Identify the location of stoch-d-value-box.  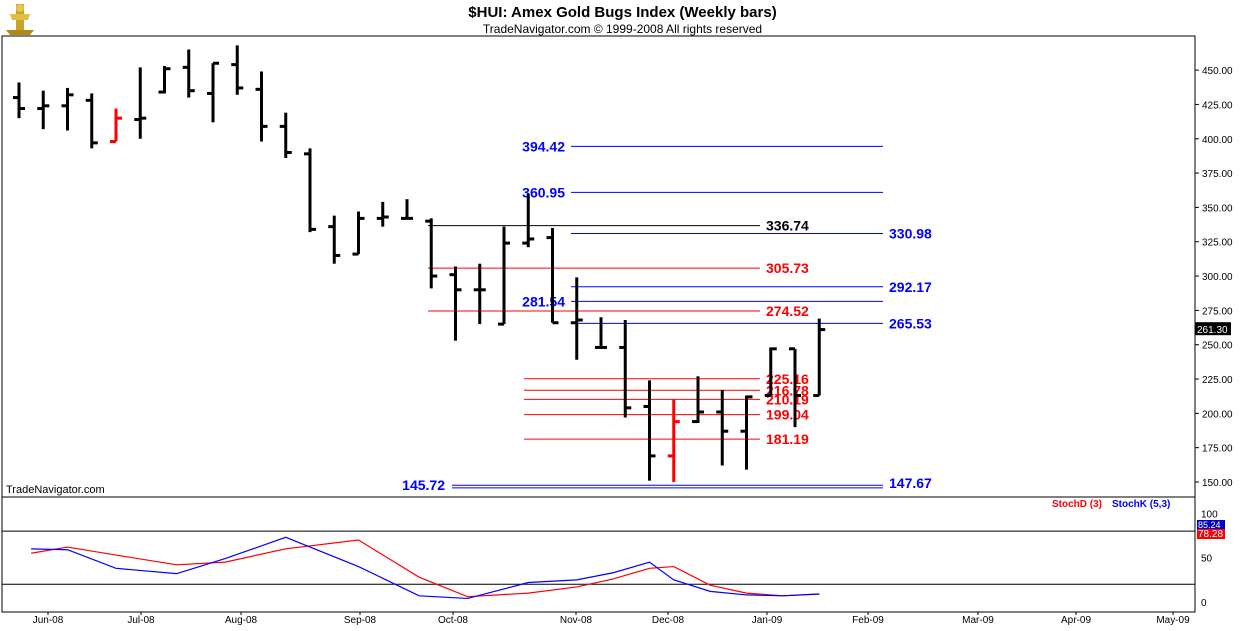
(1211, 534).